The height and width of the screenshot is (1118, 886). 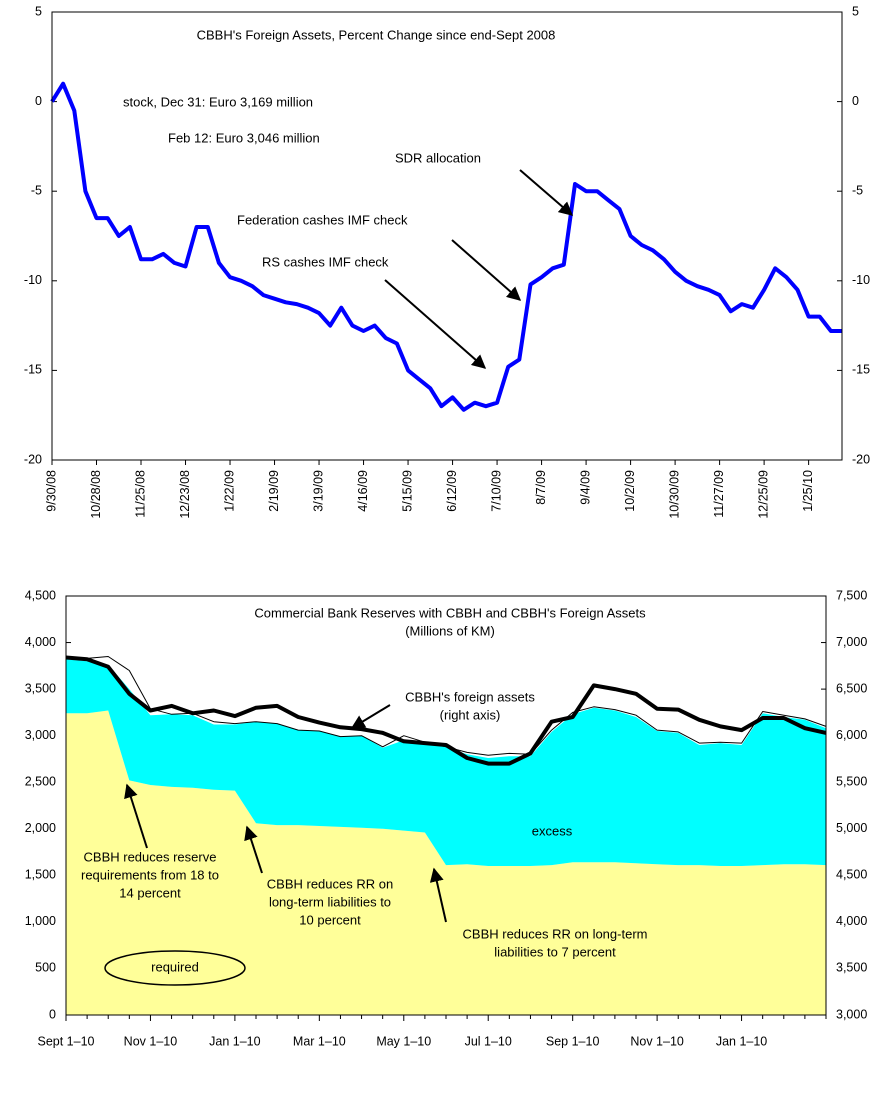 I want to click on x-tick-label: 10/2/09, so click(x=630, y=491).